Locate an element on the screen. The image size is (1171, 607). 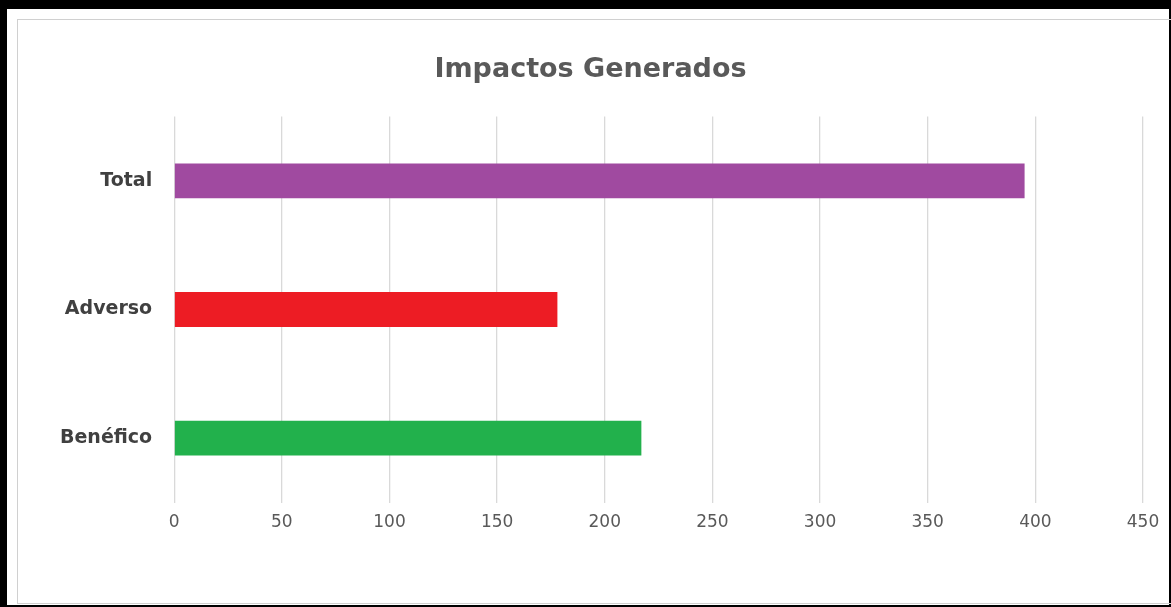
x-tick-label: 350 is located at coordinates (927, 521).